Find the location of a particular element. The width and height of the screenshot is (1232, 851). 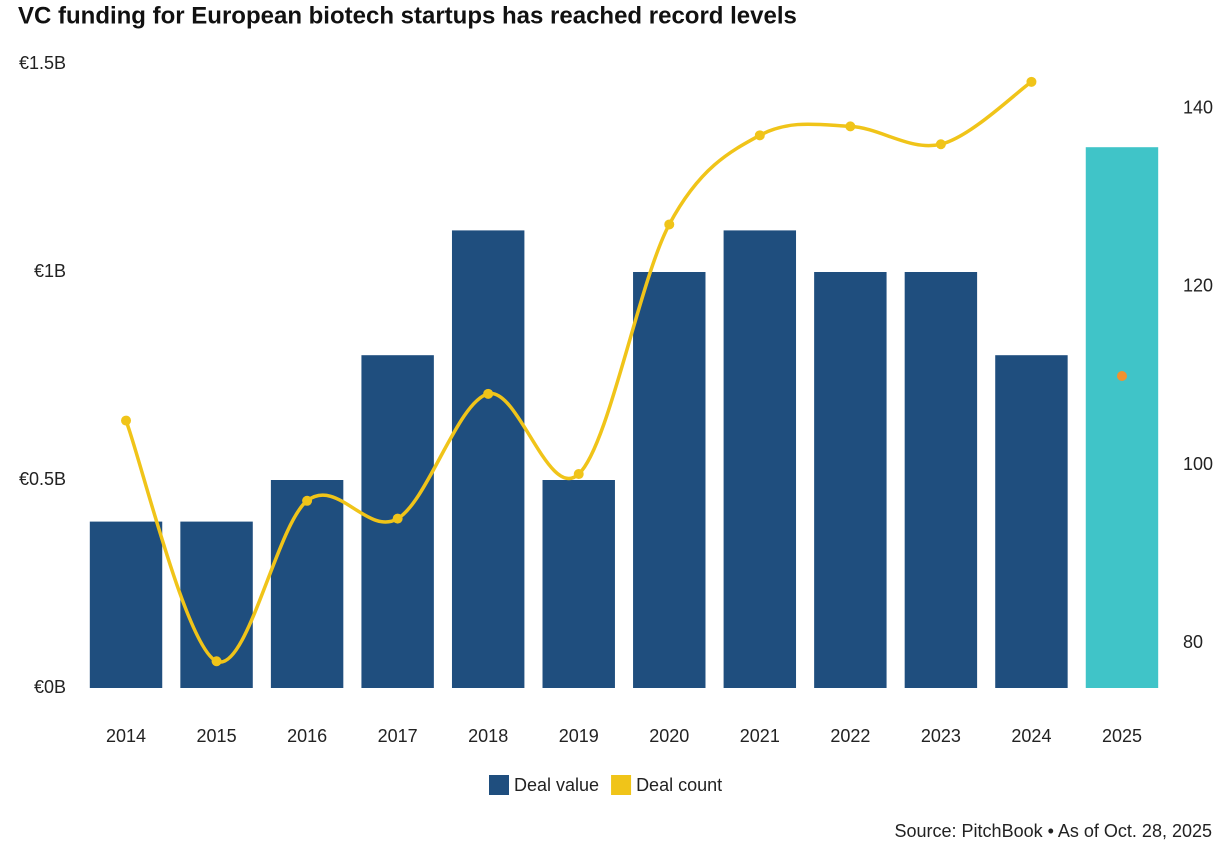

y-tick-label: €1B is located at coordinates (50, 271).